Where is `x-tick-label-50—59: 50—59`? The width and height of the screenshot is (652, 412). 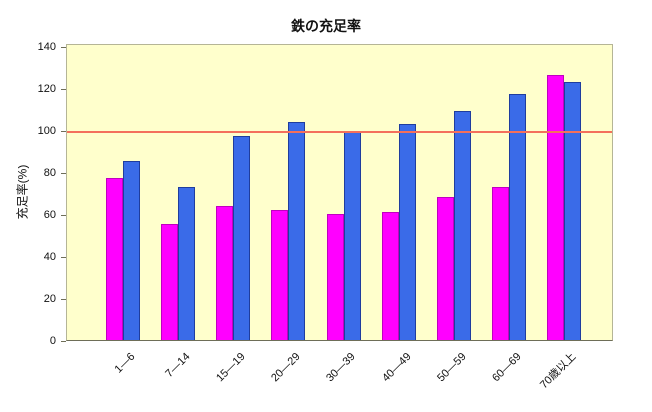 x-tick-label-50—59: 50—59 is located at coordinates (451, 367).